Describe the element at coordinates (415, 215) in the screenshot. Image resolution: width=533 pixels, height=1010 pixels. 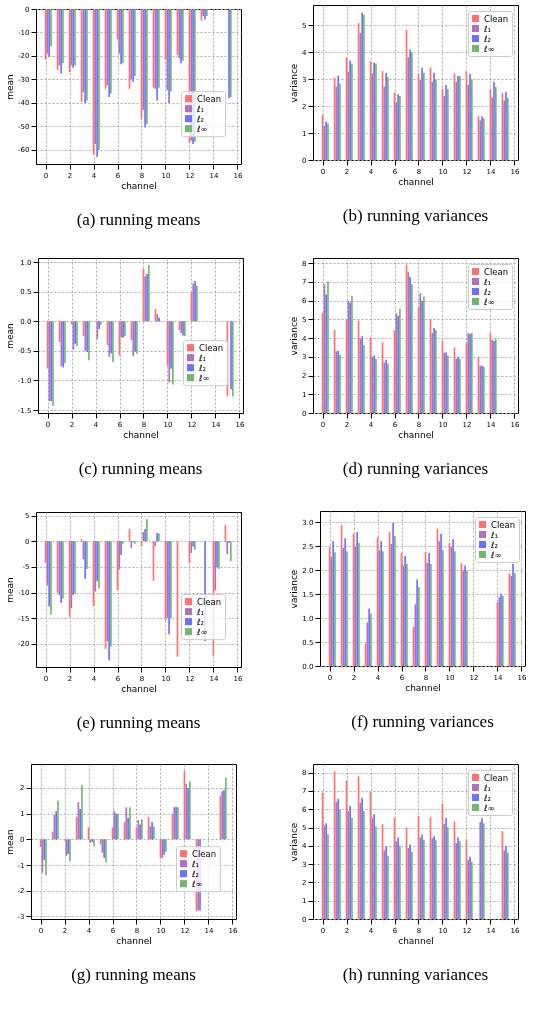
I see `text: (b) running variances` at that location.